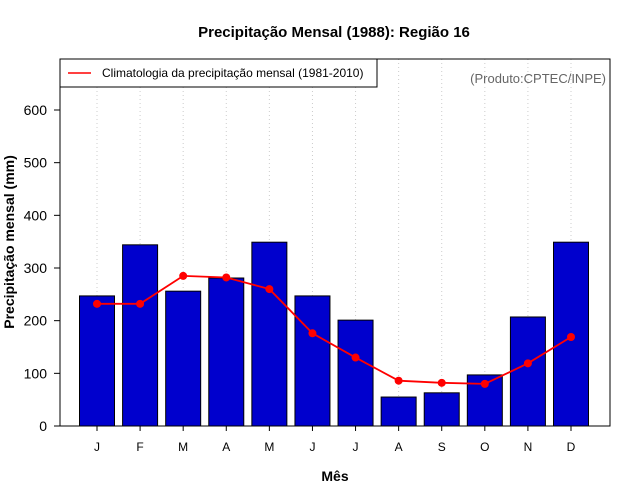 Image resolution: width=640 pixels, height=500 pixels. Describe the element at coordinates (36, 321) in the screenshot. I see `y-tick-label: 200` at that location.